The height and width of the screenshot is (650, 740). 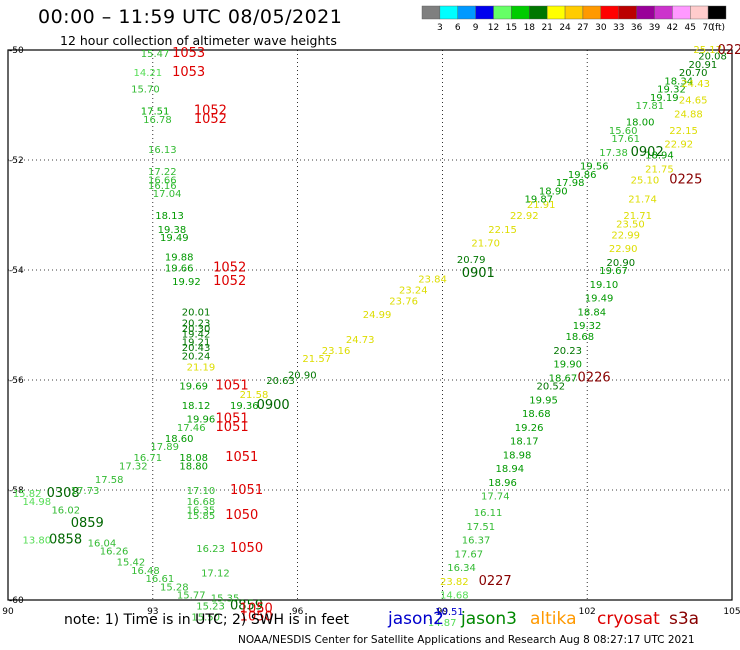 What do you see at coordinates (210, 549) in the screenshot?
I see `wave-height-value: 16.23` at bounding box center [210, 549].